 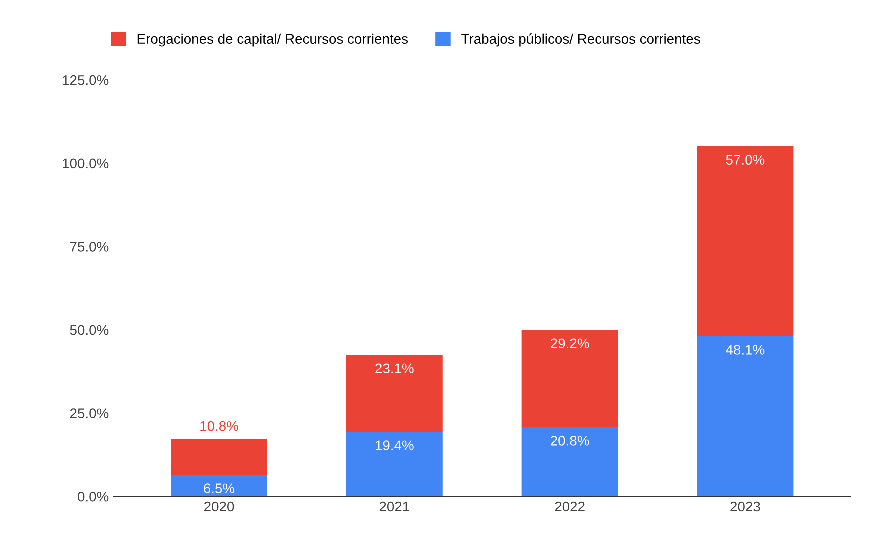 I want to click on data-label: 6.5%, so click(x=219, y=489).